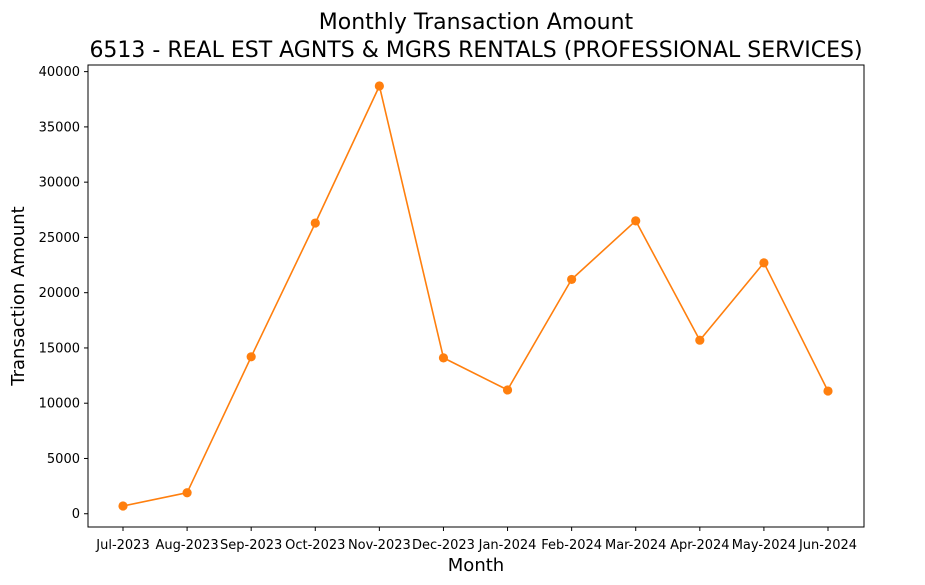 The width and height of the screenshot is (925, 585). I want to click on y-tick-label: 40000, so click(59, 72).